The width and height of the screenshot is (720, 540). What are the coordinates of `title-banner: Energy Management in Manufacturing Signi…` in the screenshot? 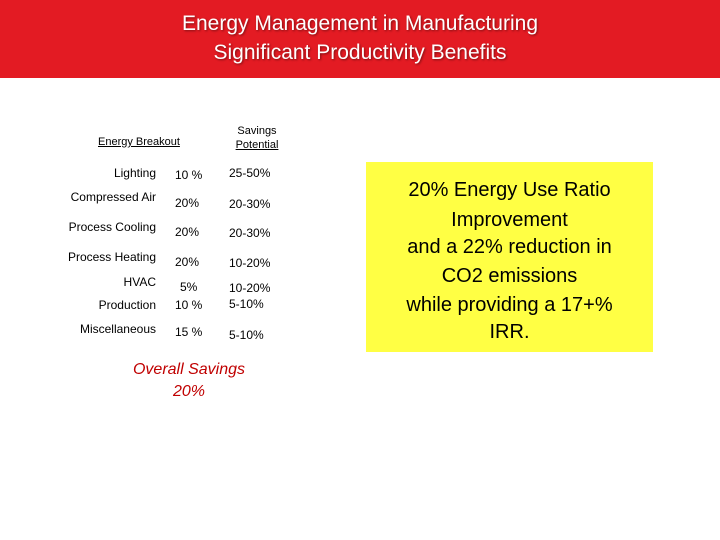 It's located at (360, 39).